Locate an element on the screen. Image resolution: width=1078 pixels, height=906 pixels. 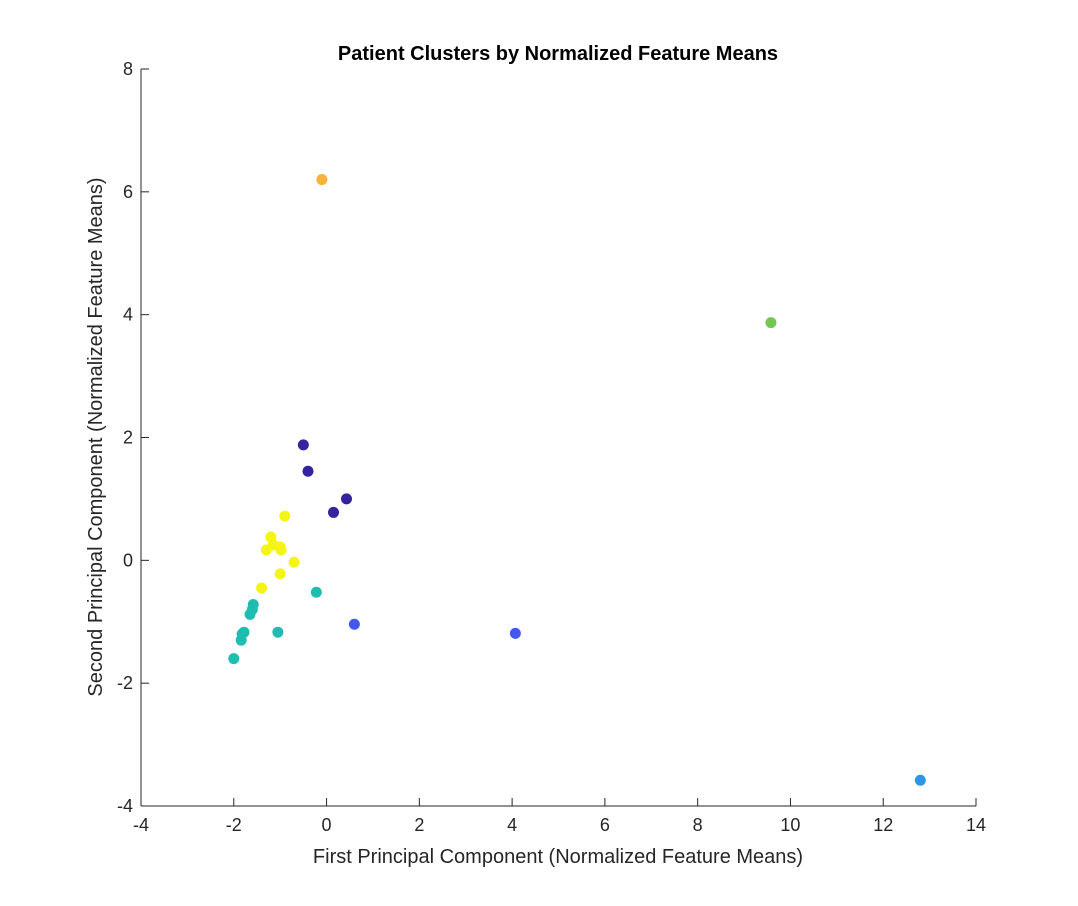
x-tick-label: -4 is located at coordinates (141, 825).